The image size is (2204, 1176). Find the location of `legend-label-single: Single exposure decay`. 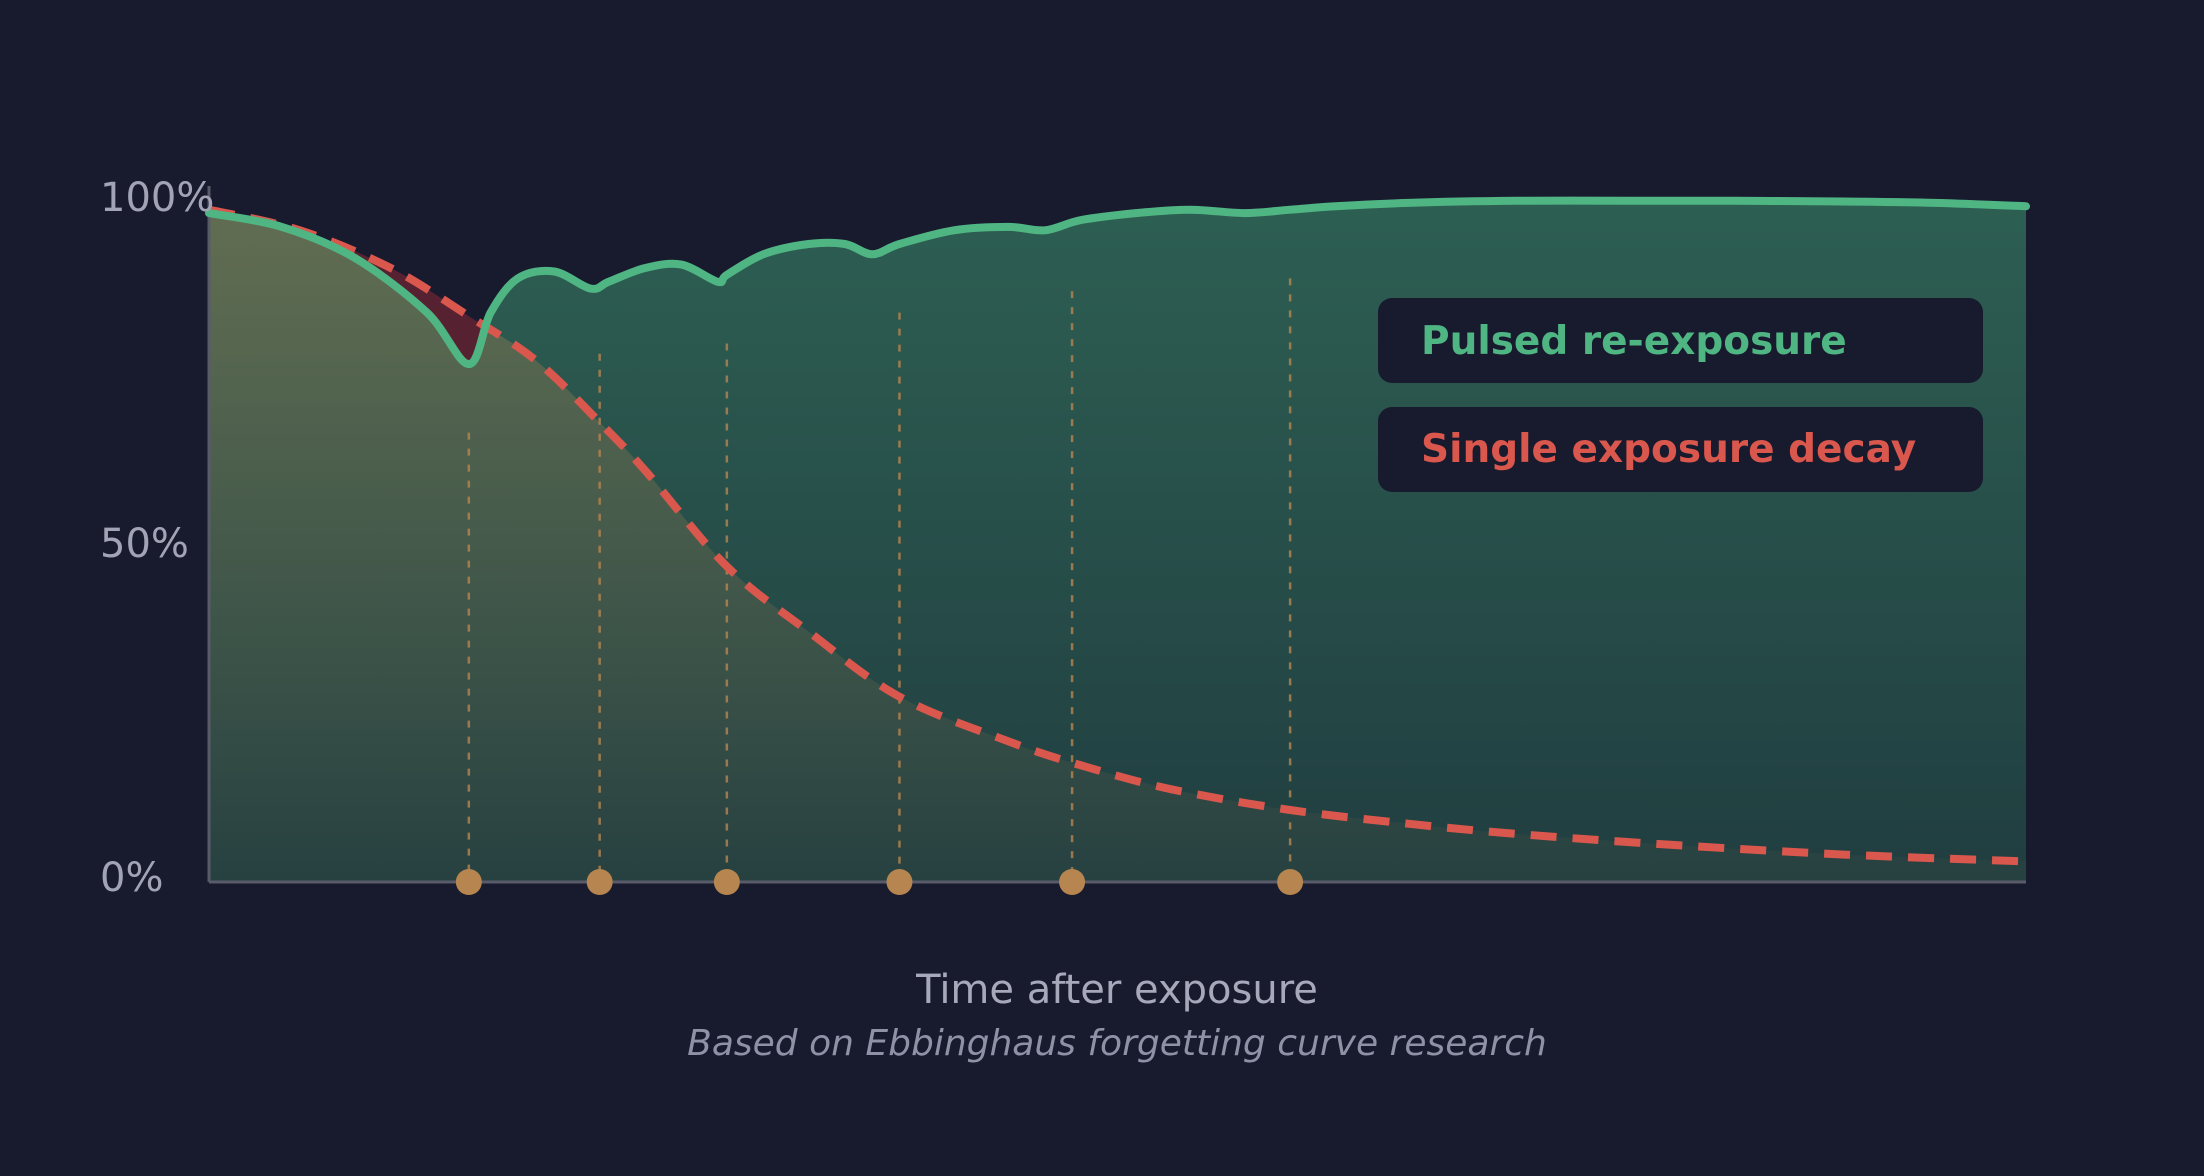

legend-label-single: Single exposure decay is located at coordinates (1668, 449).